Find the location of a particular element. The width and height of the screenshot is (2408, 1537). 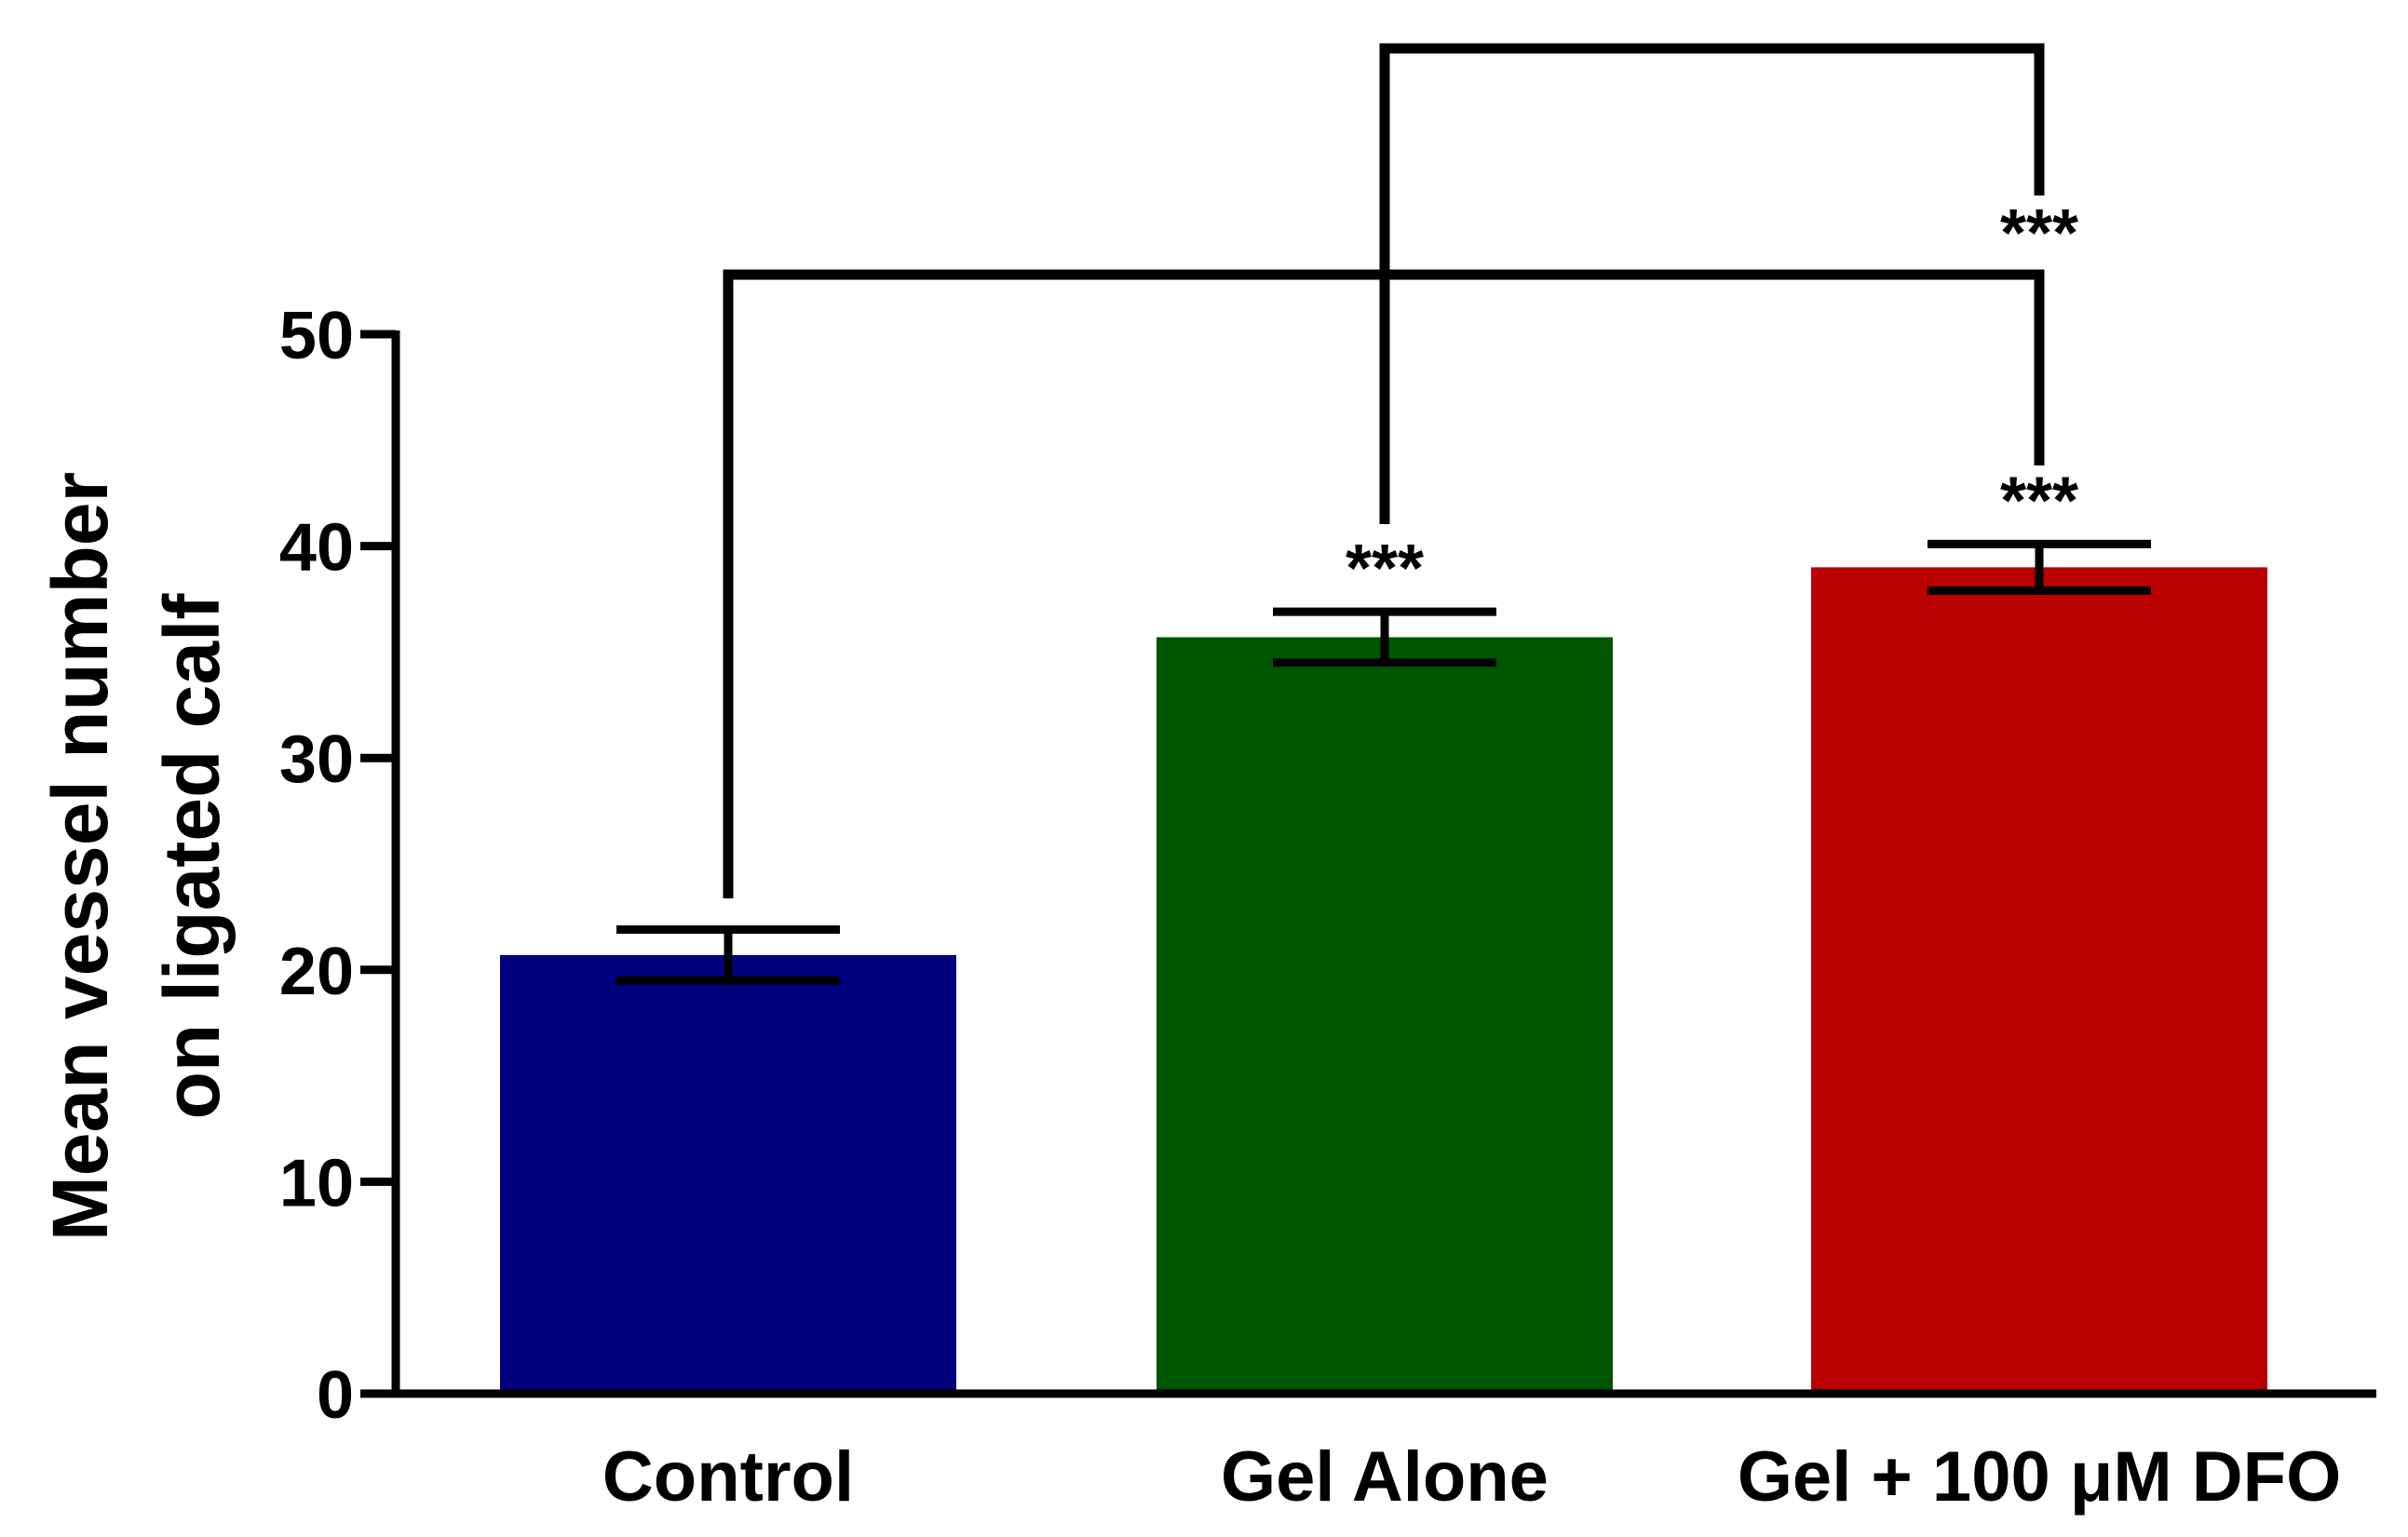

y-axis-label: Mean vessel number on ligated calf is located at coordinates (136, 856).